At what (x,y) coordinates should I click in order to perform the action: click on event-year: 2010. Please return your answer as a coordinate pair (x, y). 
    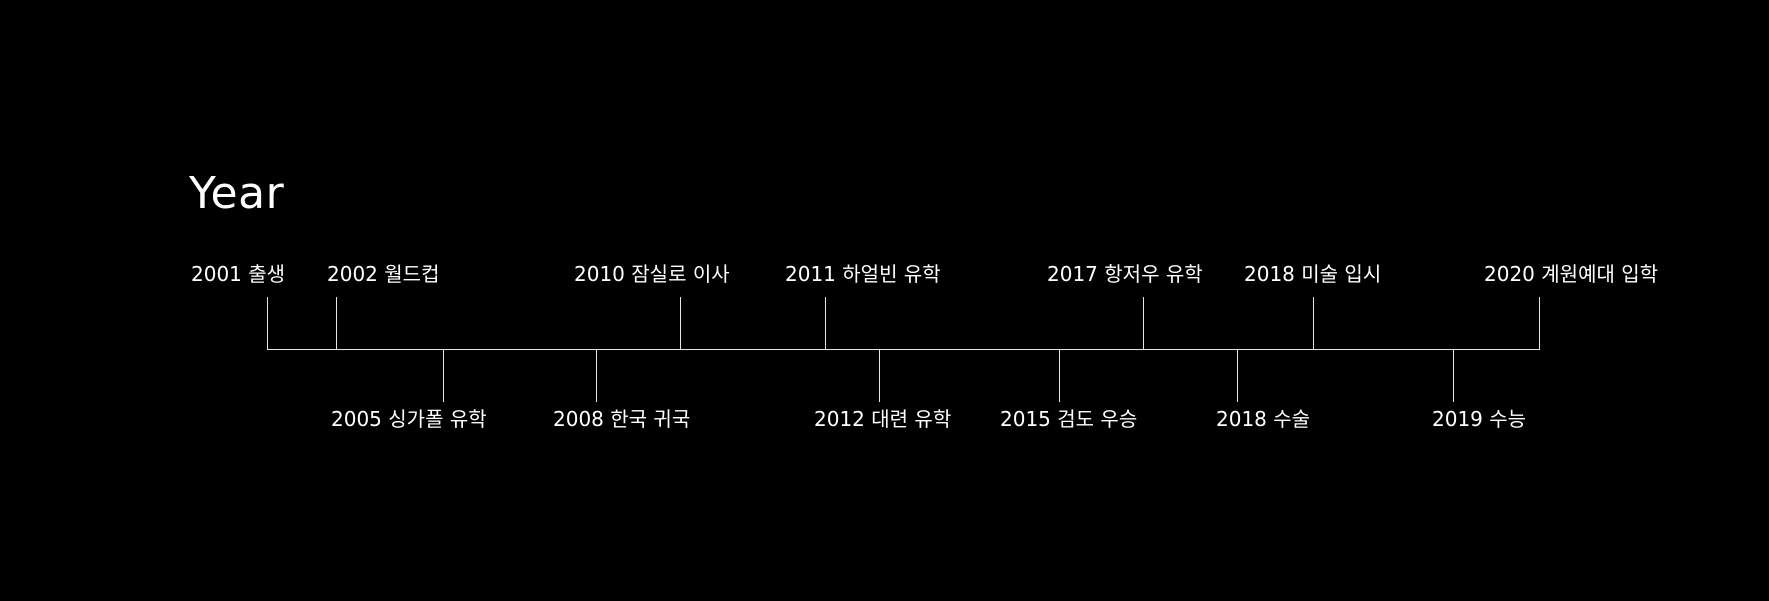
    Looking at the image, I should click on (599, 274).